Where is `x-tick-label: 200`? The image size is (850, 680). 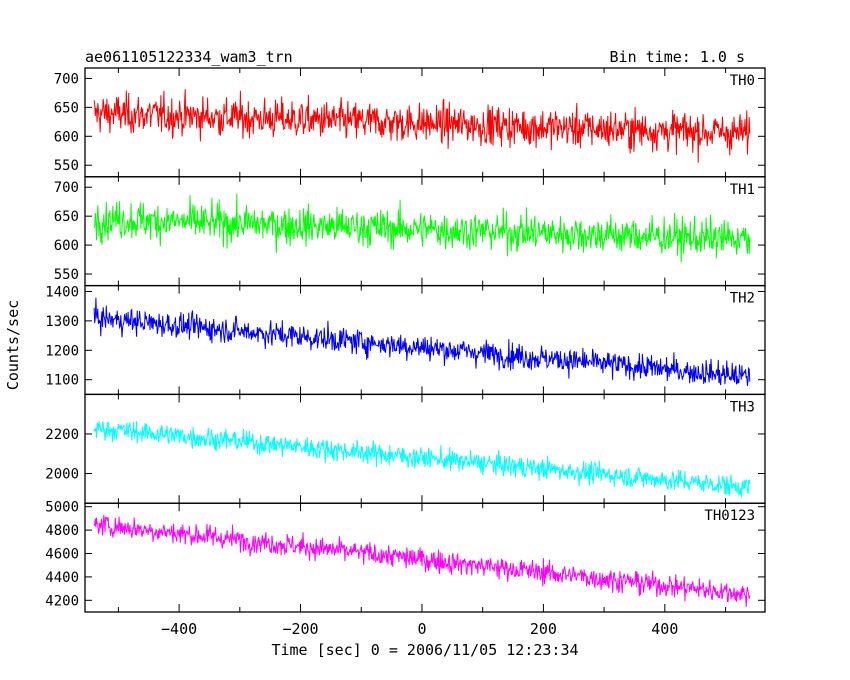
x-tick-label: 200 is located at coordinates (543, 629).